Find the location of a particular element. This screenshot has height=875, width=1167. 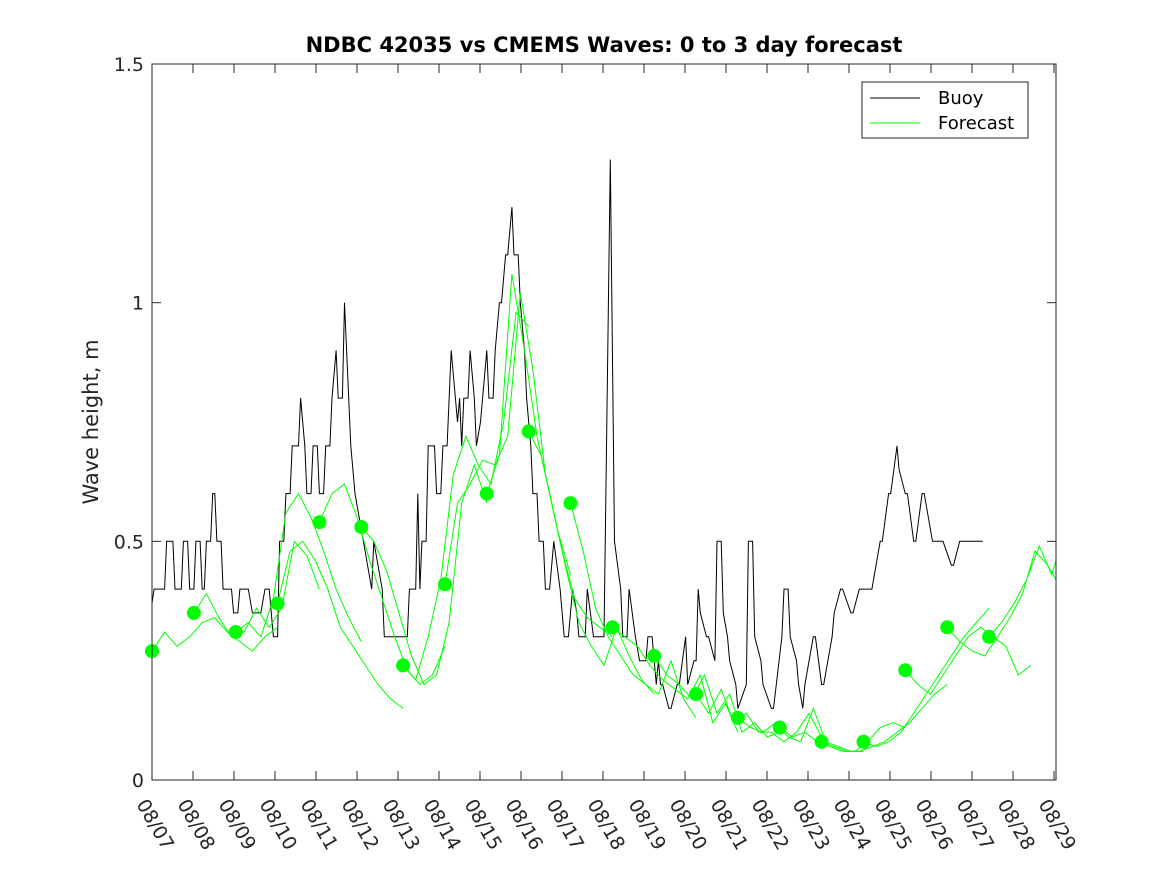

legend-label-buoy: Buoy is located at coordinates (961, 98).